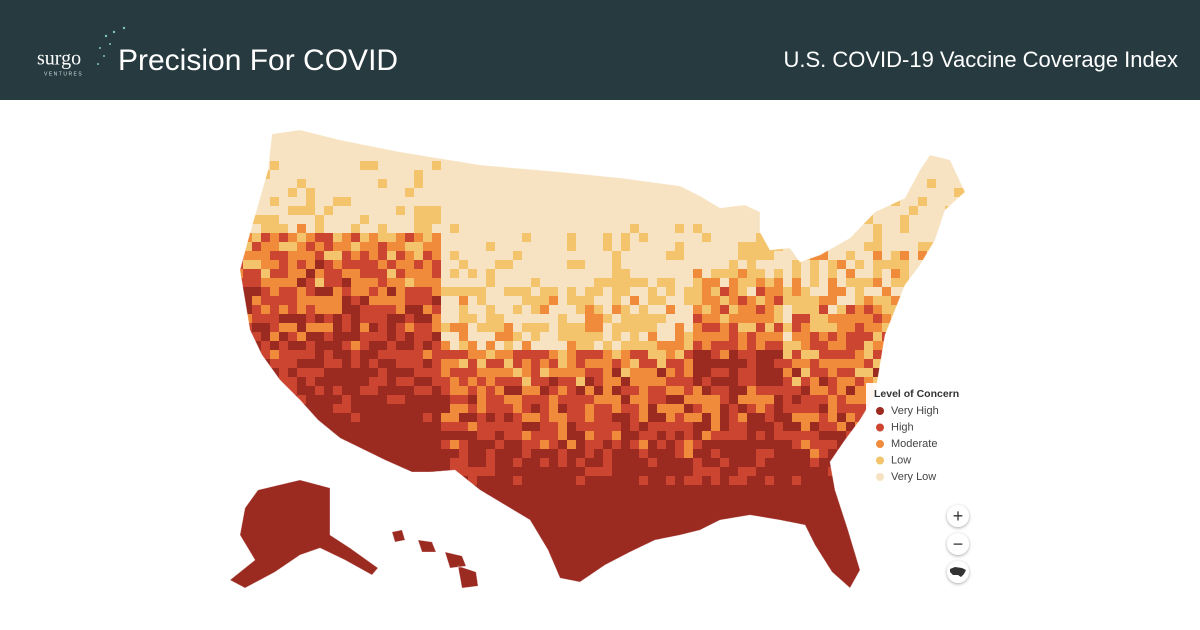 This screenshot has height=630, width=1200. What do you see at coordinates (958, 516) in the screenshot?
I see `zoom-in-button` at bounding box center [958, 516].